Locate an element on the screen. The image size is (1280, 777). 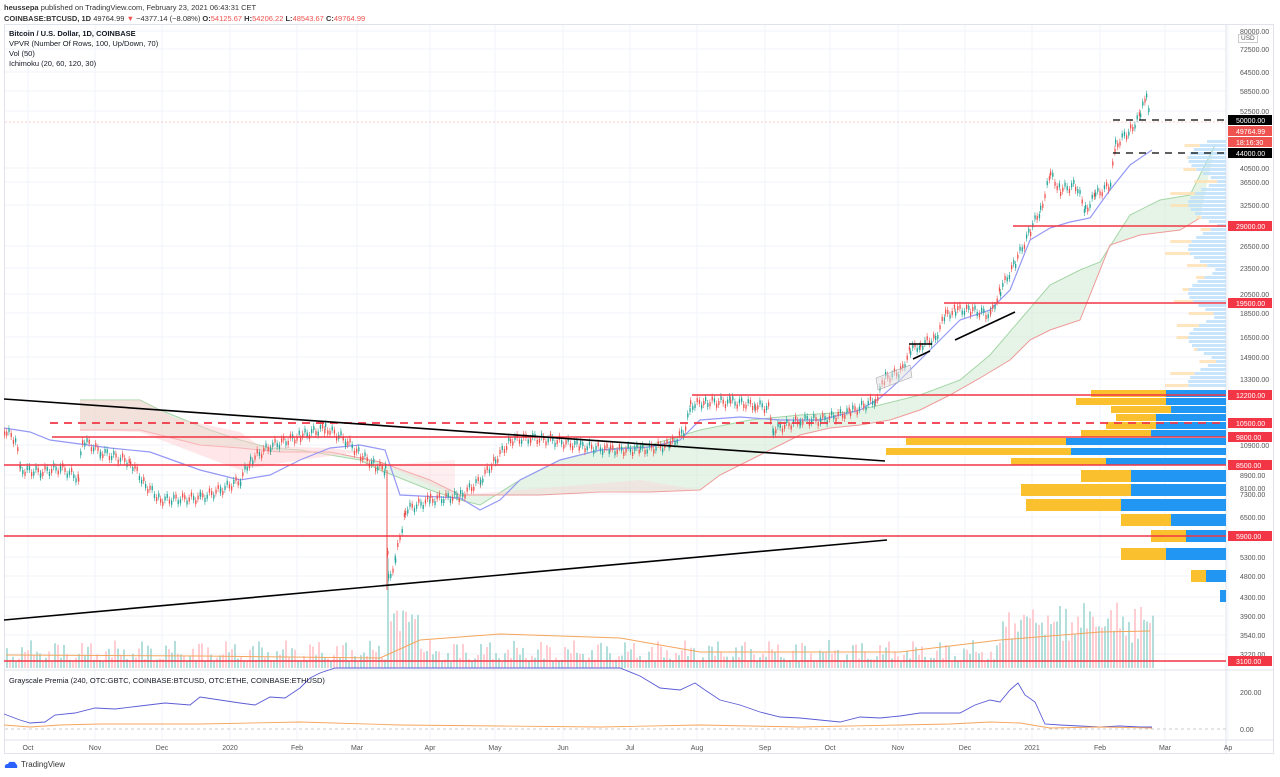
svg-text: 4800.00 is located at coordinates (1252, 577).